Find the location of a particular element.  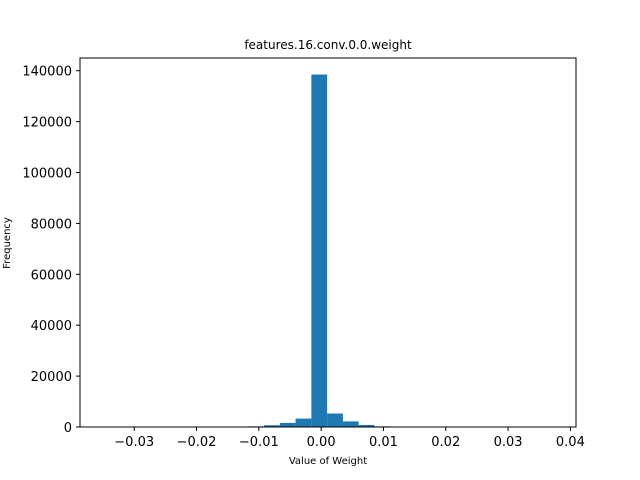

y-axis-label: Frequency is located at coordinates (7, 243).